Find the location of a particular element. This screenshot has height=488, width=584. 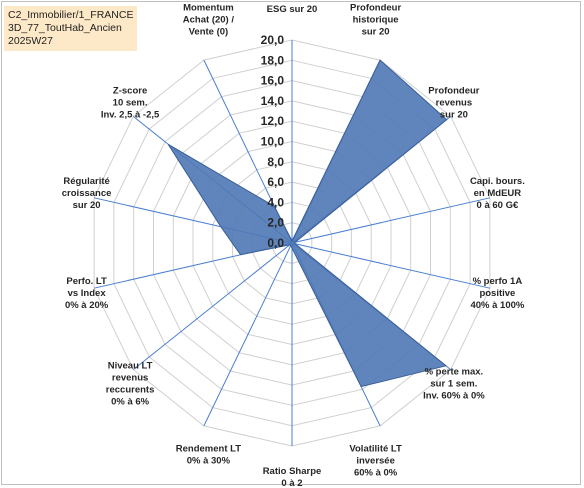

tick-label: 12,0 is located at coordinates (273, 121).